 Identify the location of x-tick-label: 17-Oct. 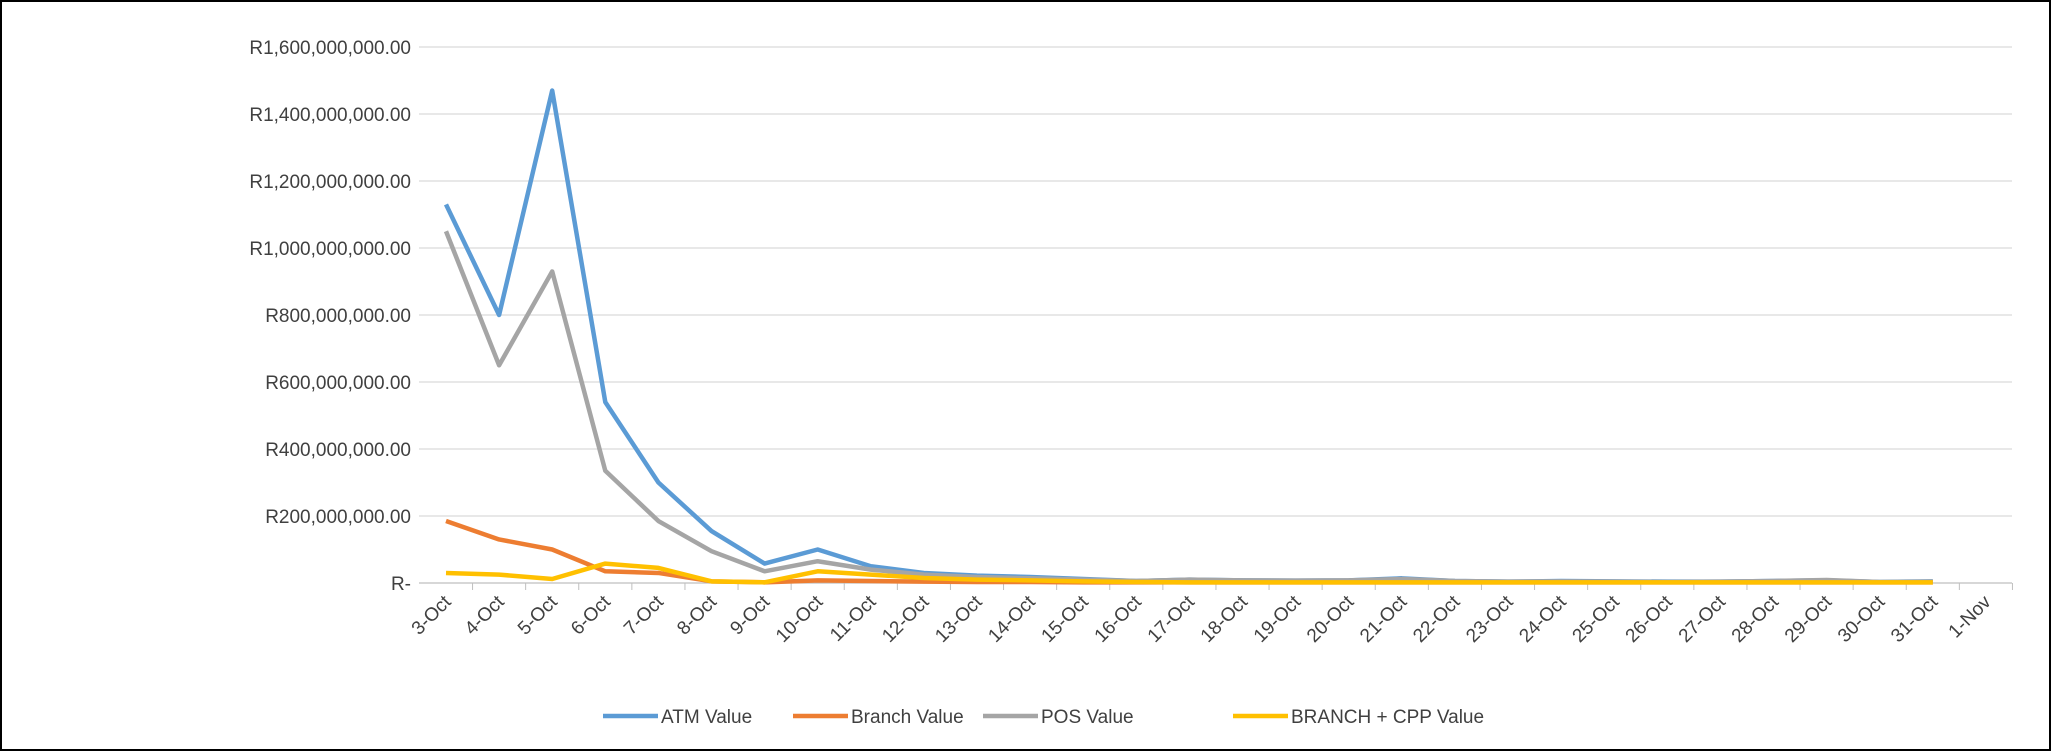
(1172, 619).